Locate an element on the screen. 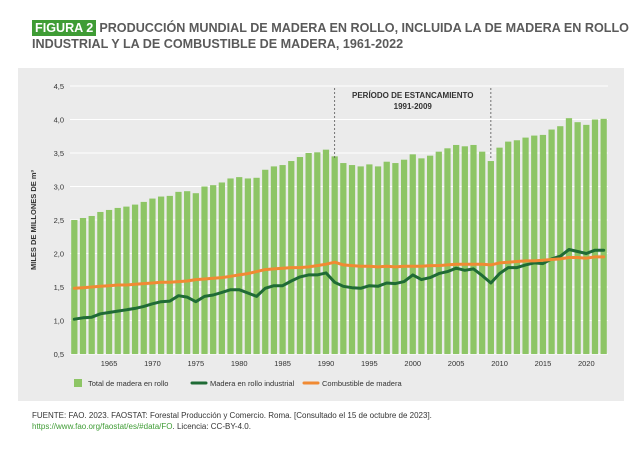 Image resolution: width=642 pixels, height=457 pixels. y-tick-label: 1,5 is located at coordinates (59, 287).